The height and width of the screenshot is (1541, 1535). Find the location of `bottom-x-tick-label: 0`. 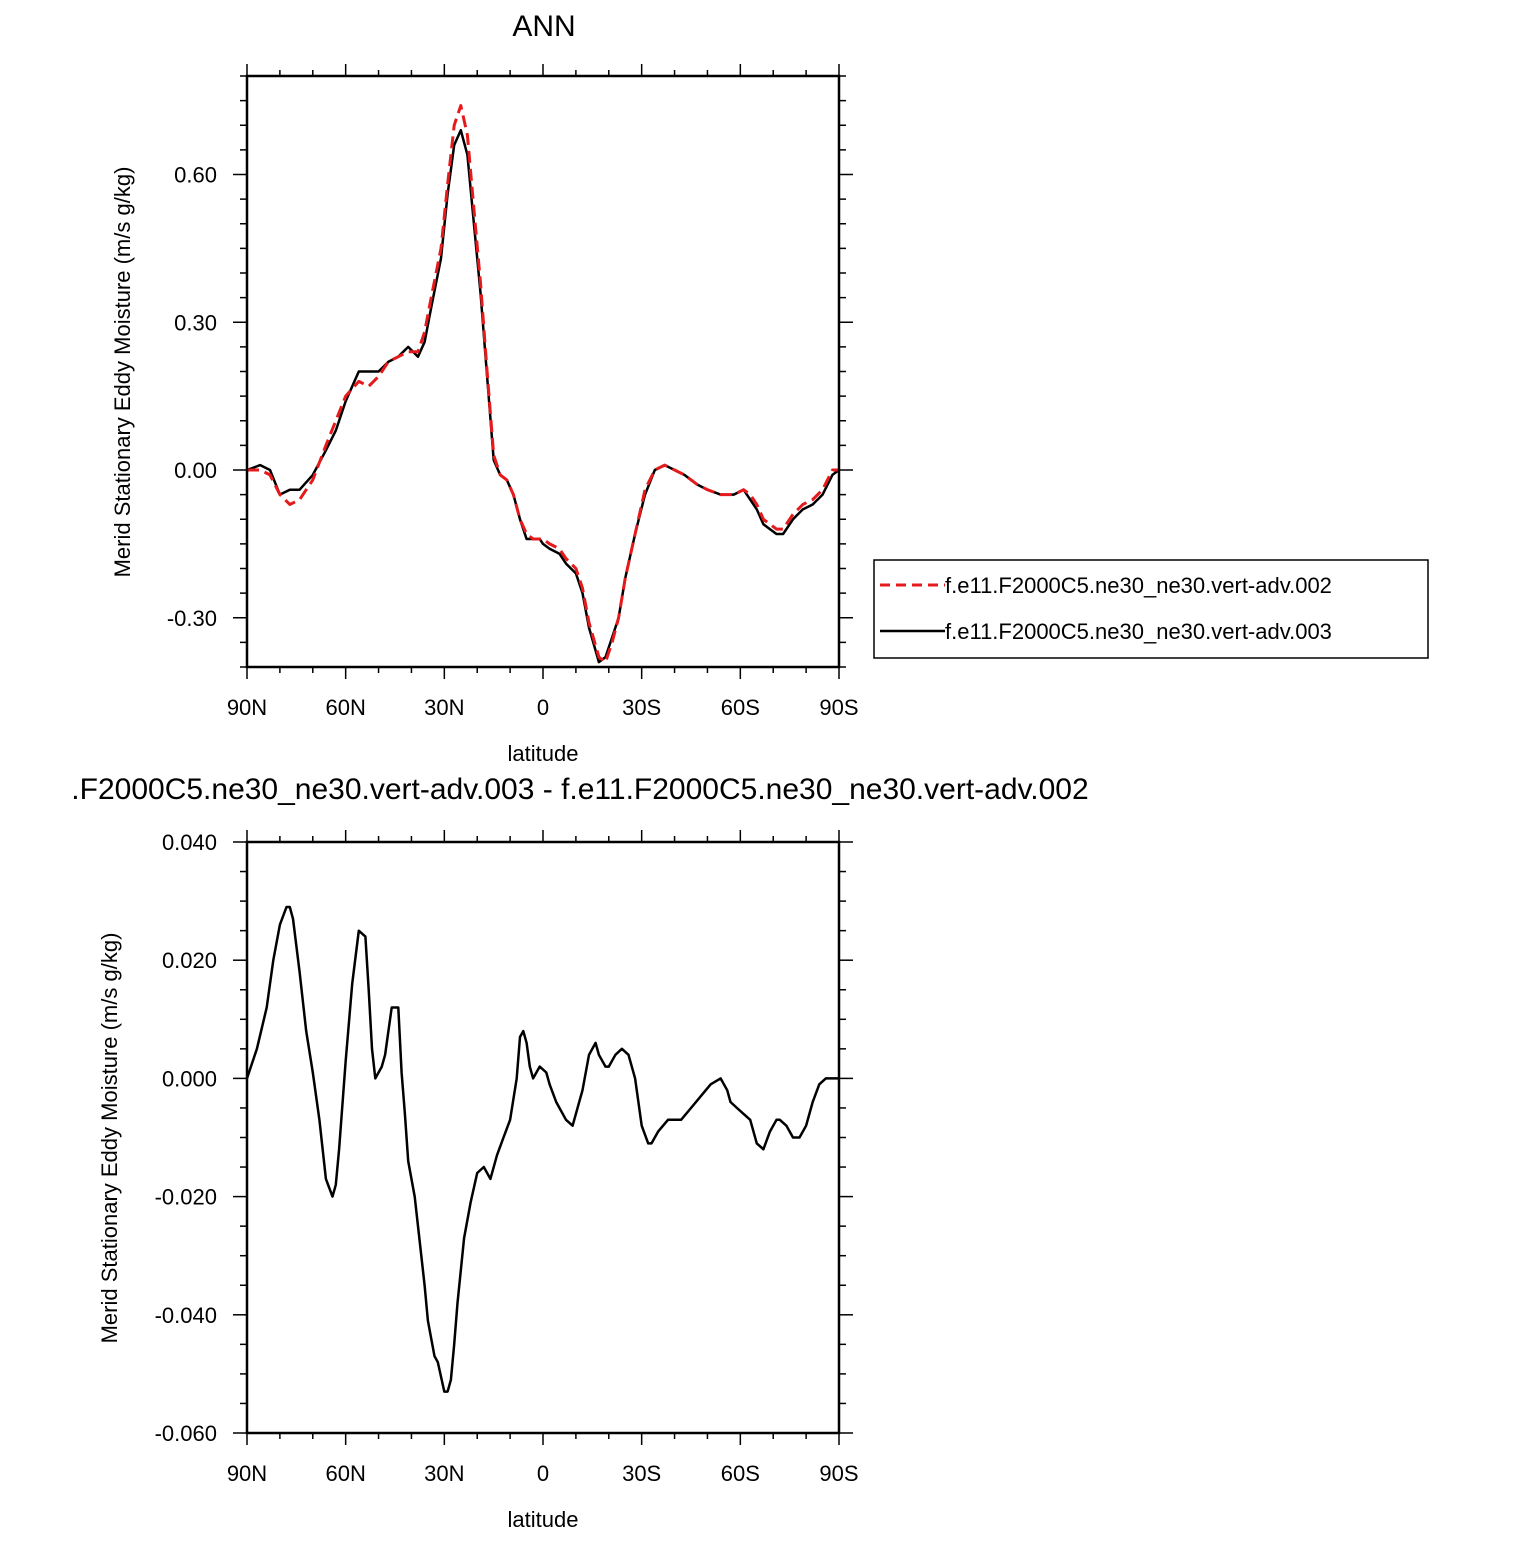

bottom-x-tick-label: 0 is located at coordinates (543, 1473).